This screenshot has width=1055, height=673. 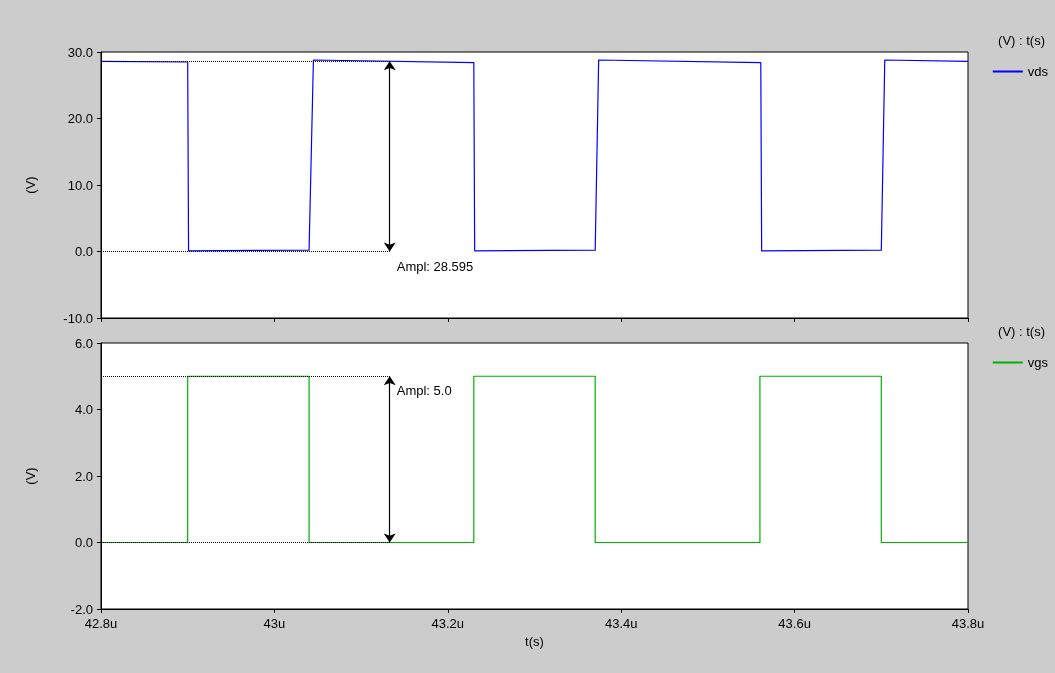 What do you see at coordinates (80, 52) in the screenshot?
I see `y-tick-label: 30.0` at bounding box center [80, 52].